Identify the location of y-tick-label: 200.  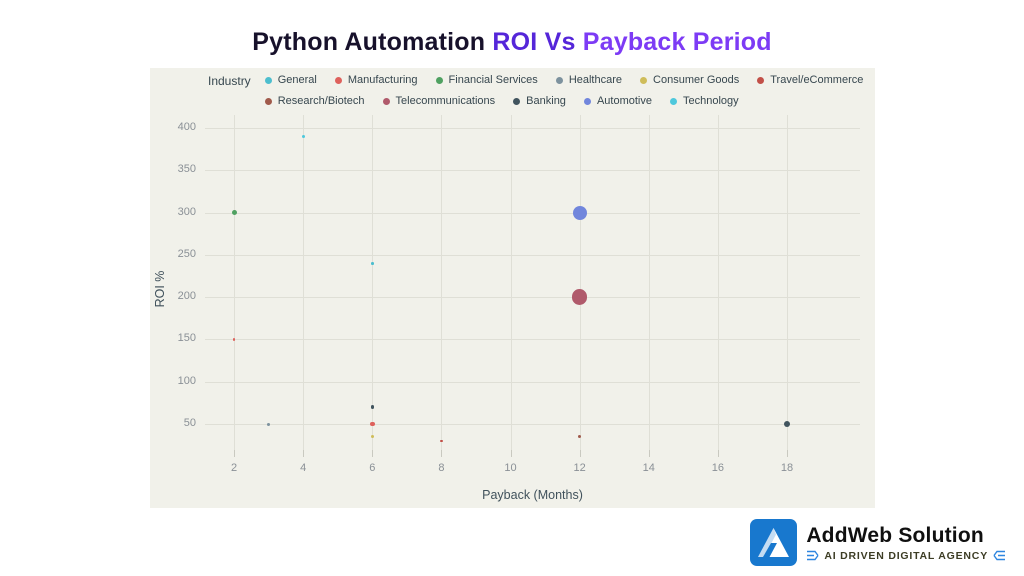
(186, 296).